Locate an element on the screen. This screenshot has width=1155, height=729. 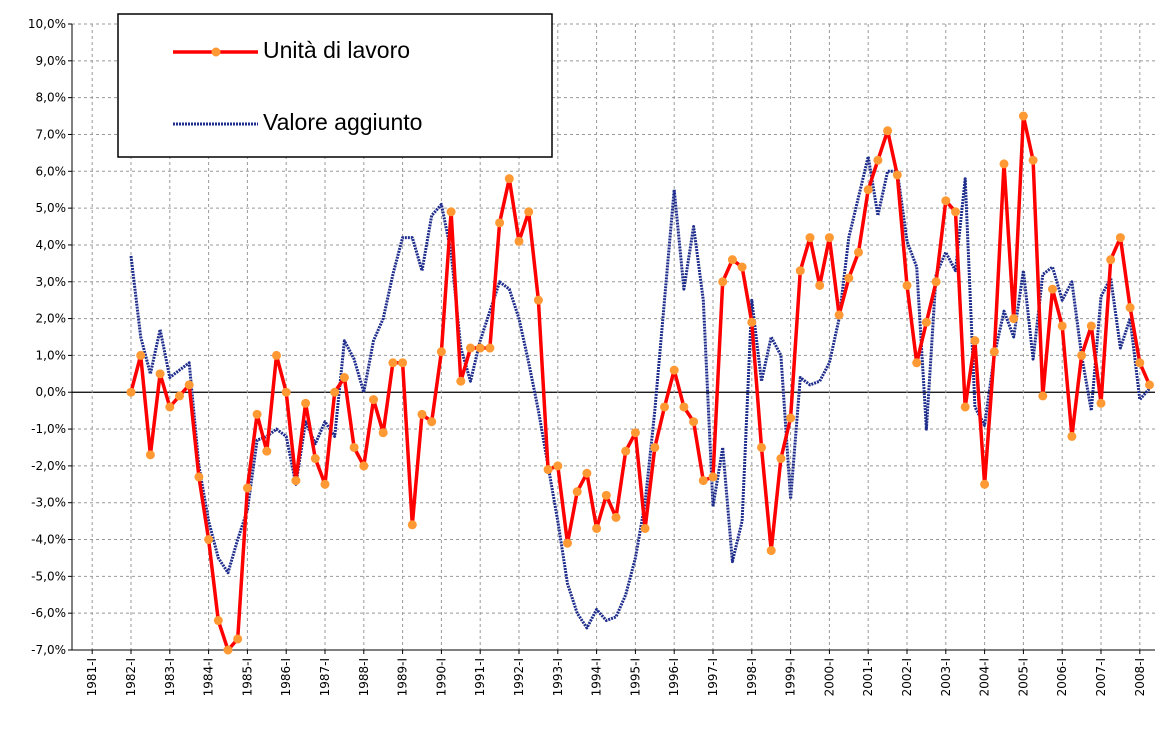
x-tick-label: 1998-I is located at coordinates (752, 677).